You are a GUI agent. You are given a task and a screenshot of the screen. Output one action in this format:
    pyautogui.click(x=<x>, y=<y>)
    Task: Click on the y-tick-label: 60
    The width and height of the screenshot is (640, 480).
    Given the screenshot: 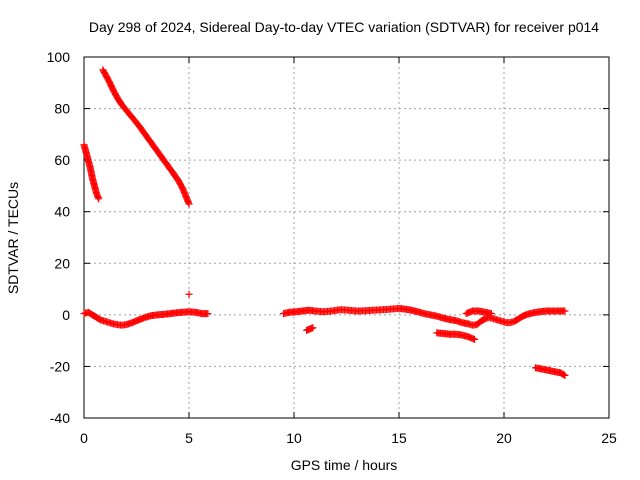 What is the action you would take?
    pyautogui.click(x=62, y=160)
    